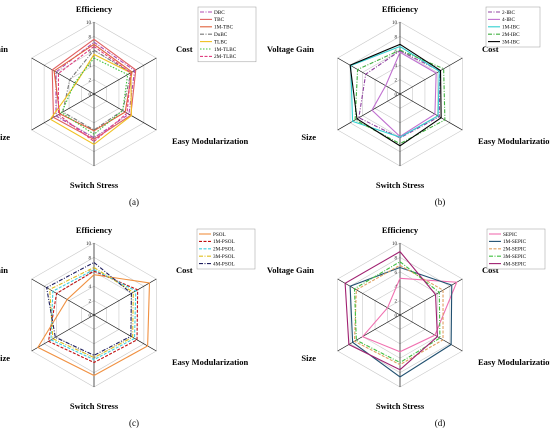  I want to click on legend-label: 2M-PSOL, so click(224, 250).